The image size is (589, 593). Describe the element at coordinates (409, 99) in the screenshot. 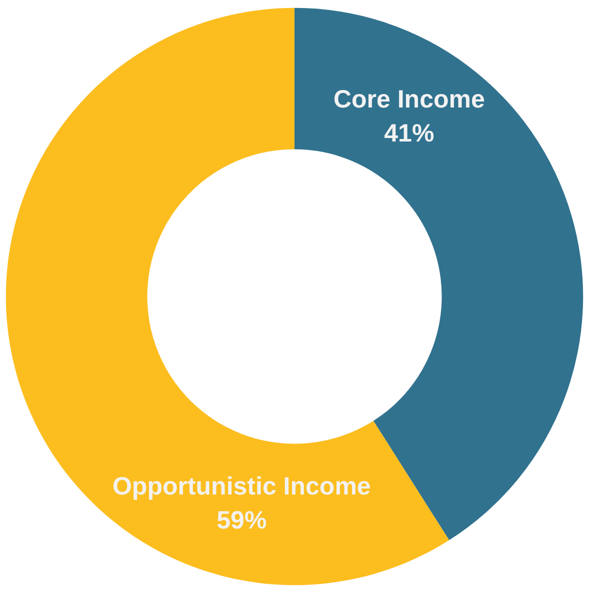

I see `slice-label: Core Income` at that location.